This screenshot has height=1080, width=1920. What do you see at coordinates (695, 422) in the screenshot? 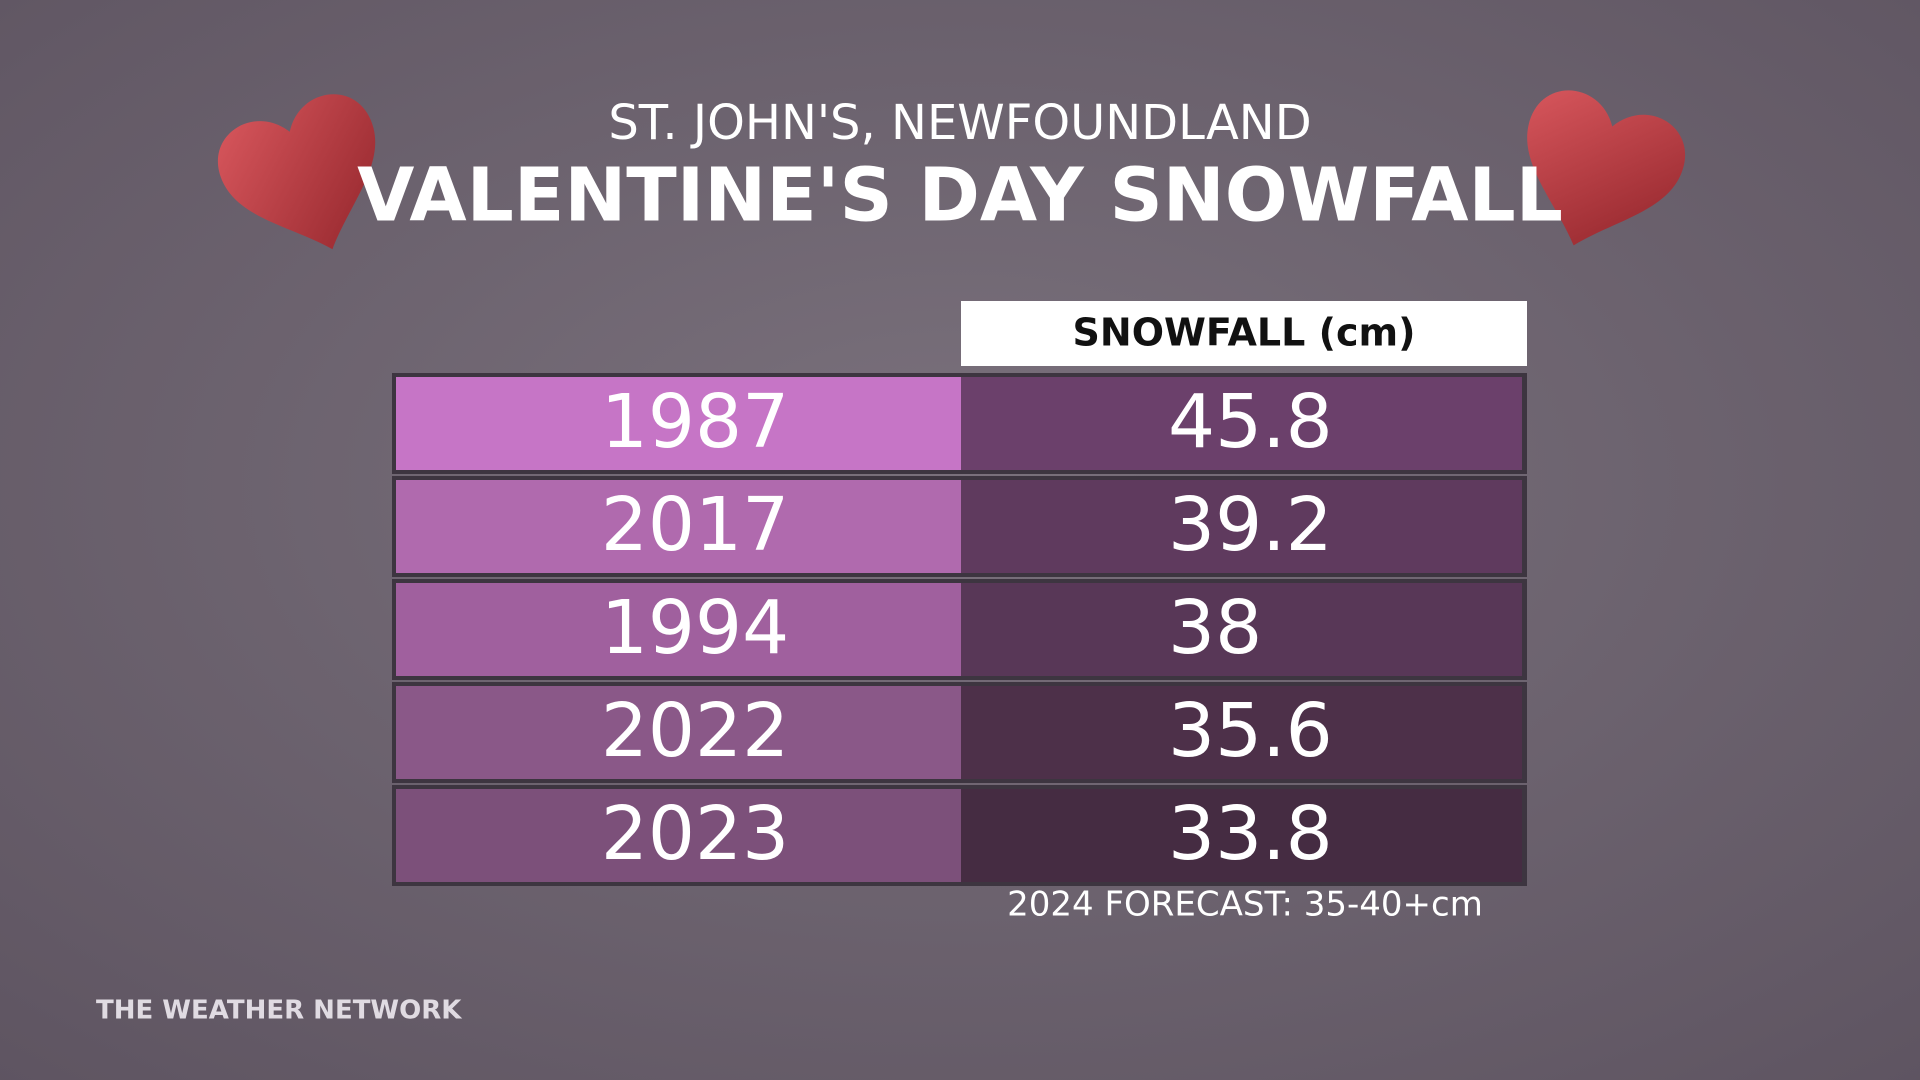
I see `year: 1987` at bounding box center [695, 422].